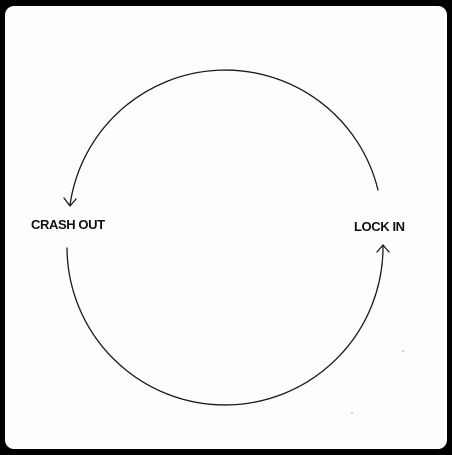 Image resolution: width=452 pixels, height=455 pixels. Describe the element at coordinates (379, 226) in the screenshot. I see `lock-in-label: LOCK IN` at that location.